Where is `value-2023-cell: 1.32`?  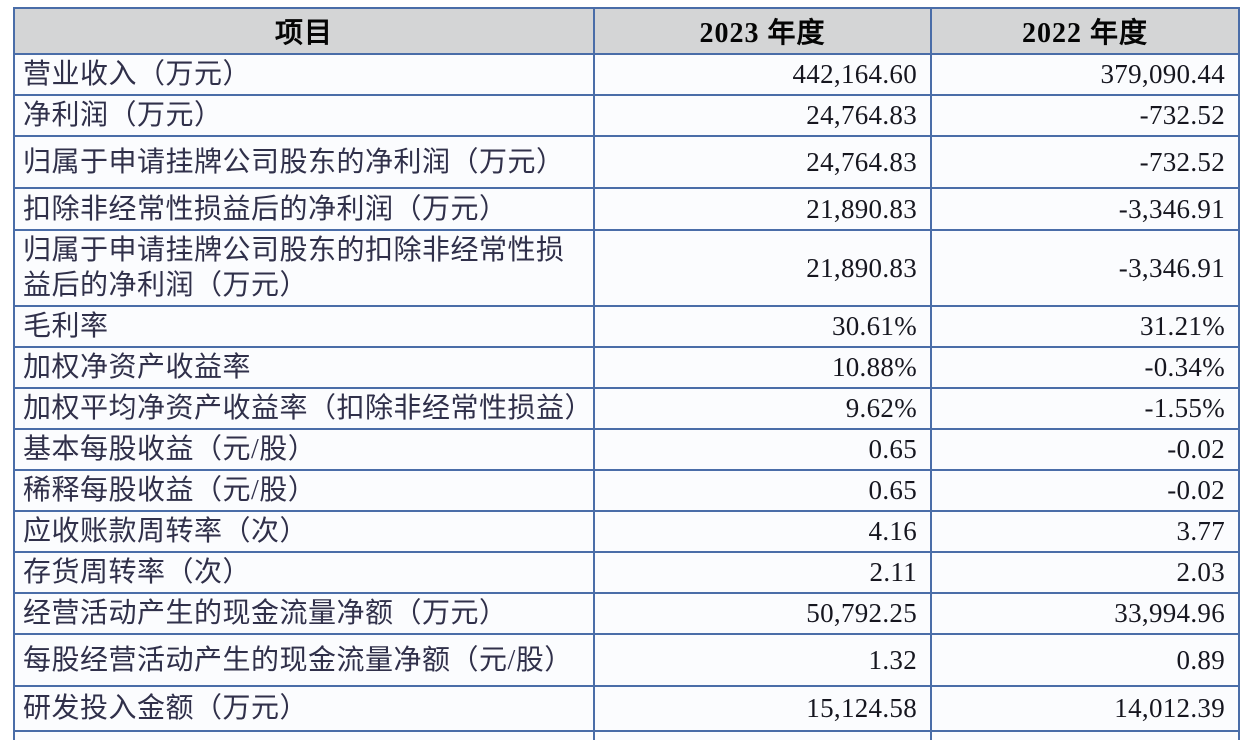 value-2023-cell: 1.32 is located at coordinates (762, 660).